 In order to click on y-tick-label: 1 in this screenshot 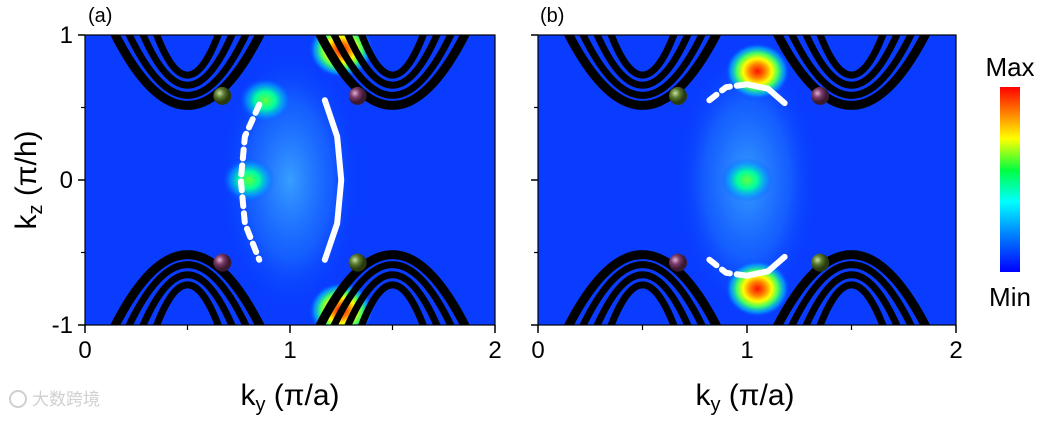, I will do `click(66, 35)`.